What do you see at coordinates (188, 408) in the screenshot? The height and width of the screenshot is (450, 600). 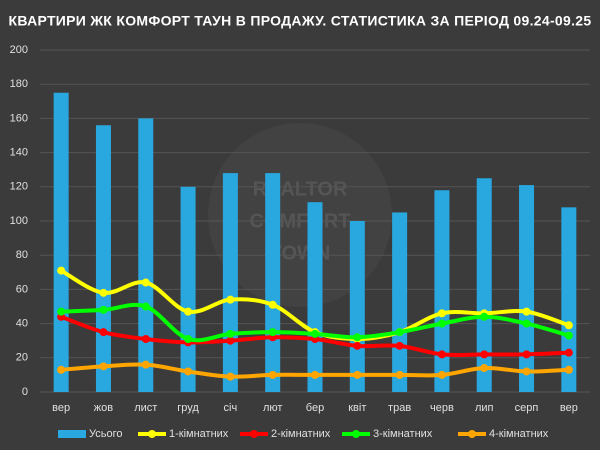 I see `x-tick-label: груд` at bounding box center [188, 408].